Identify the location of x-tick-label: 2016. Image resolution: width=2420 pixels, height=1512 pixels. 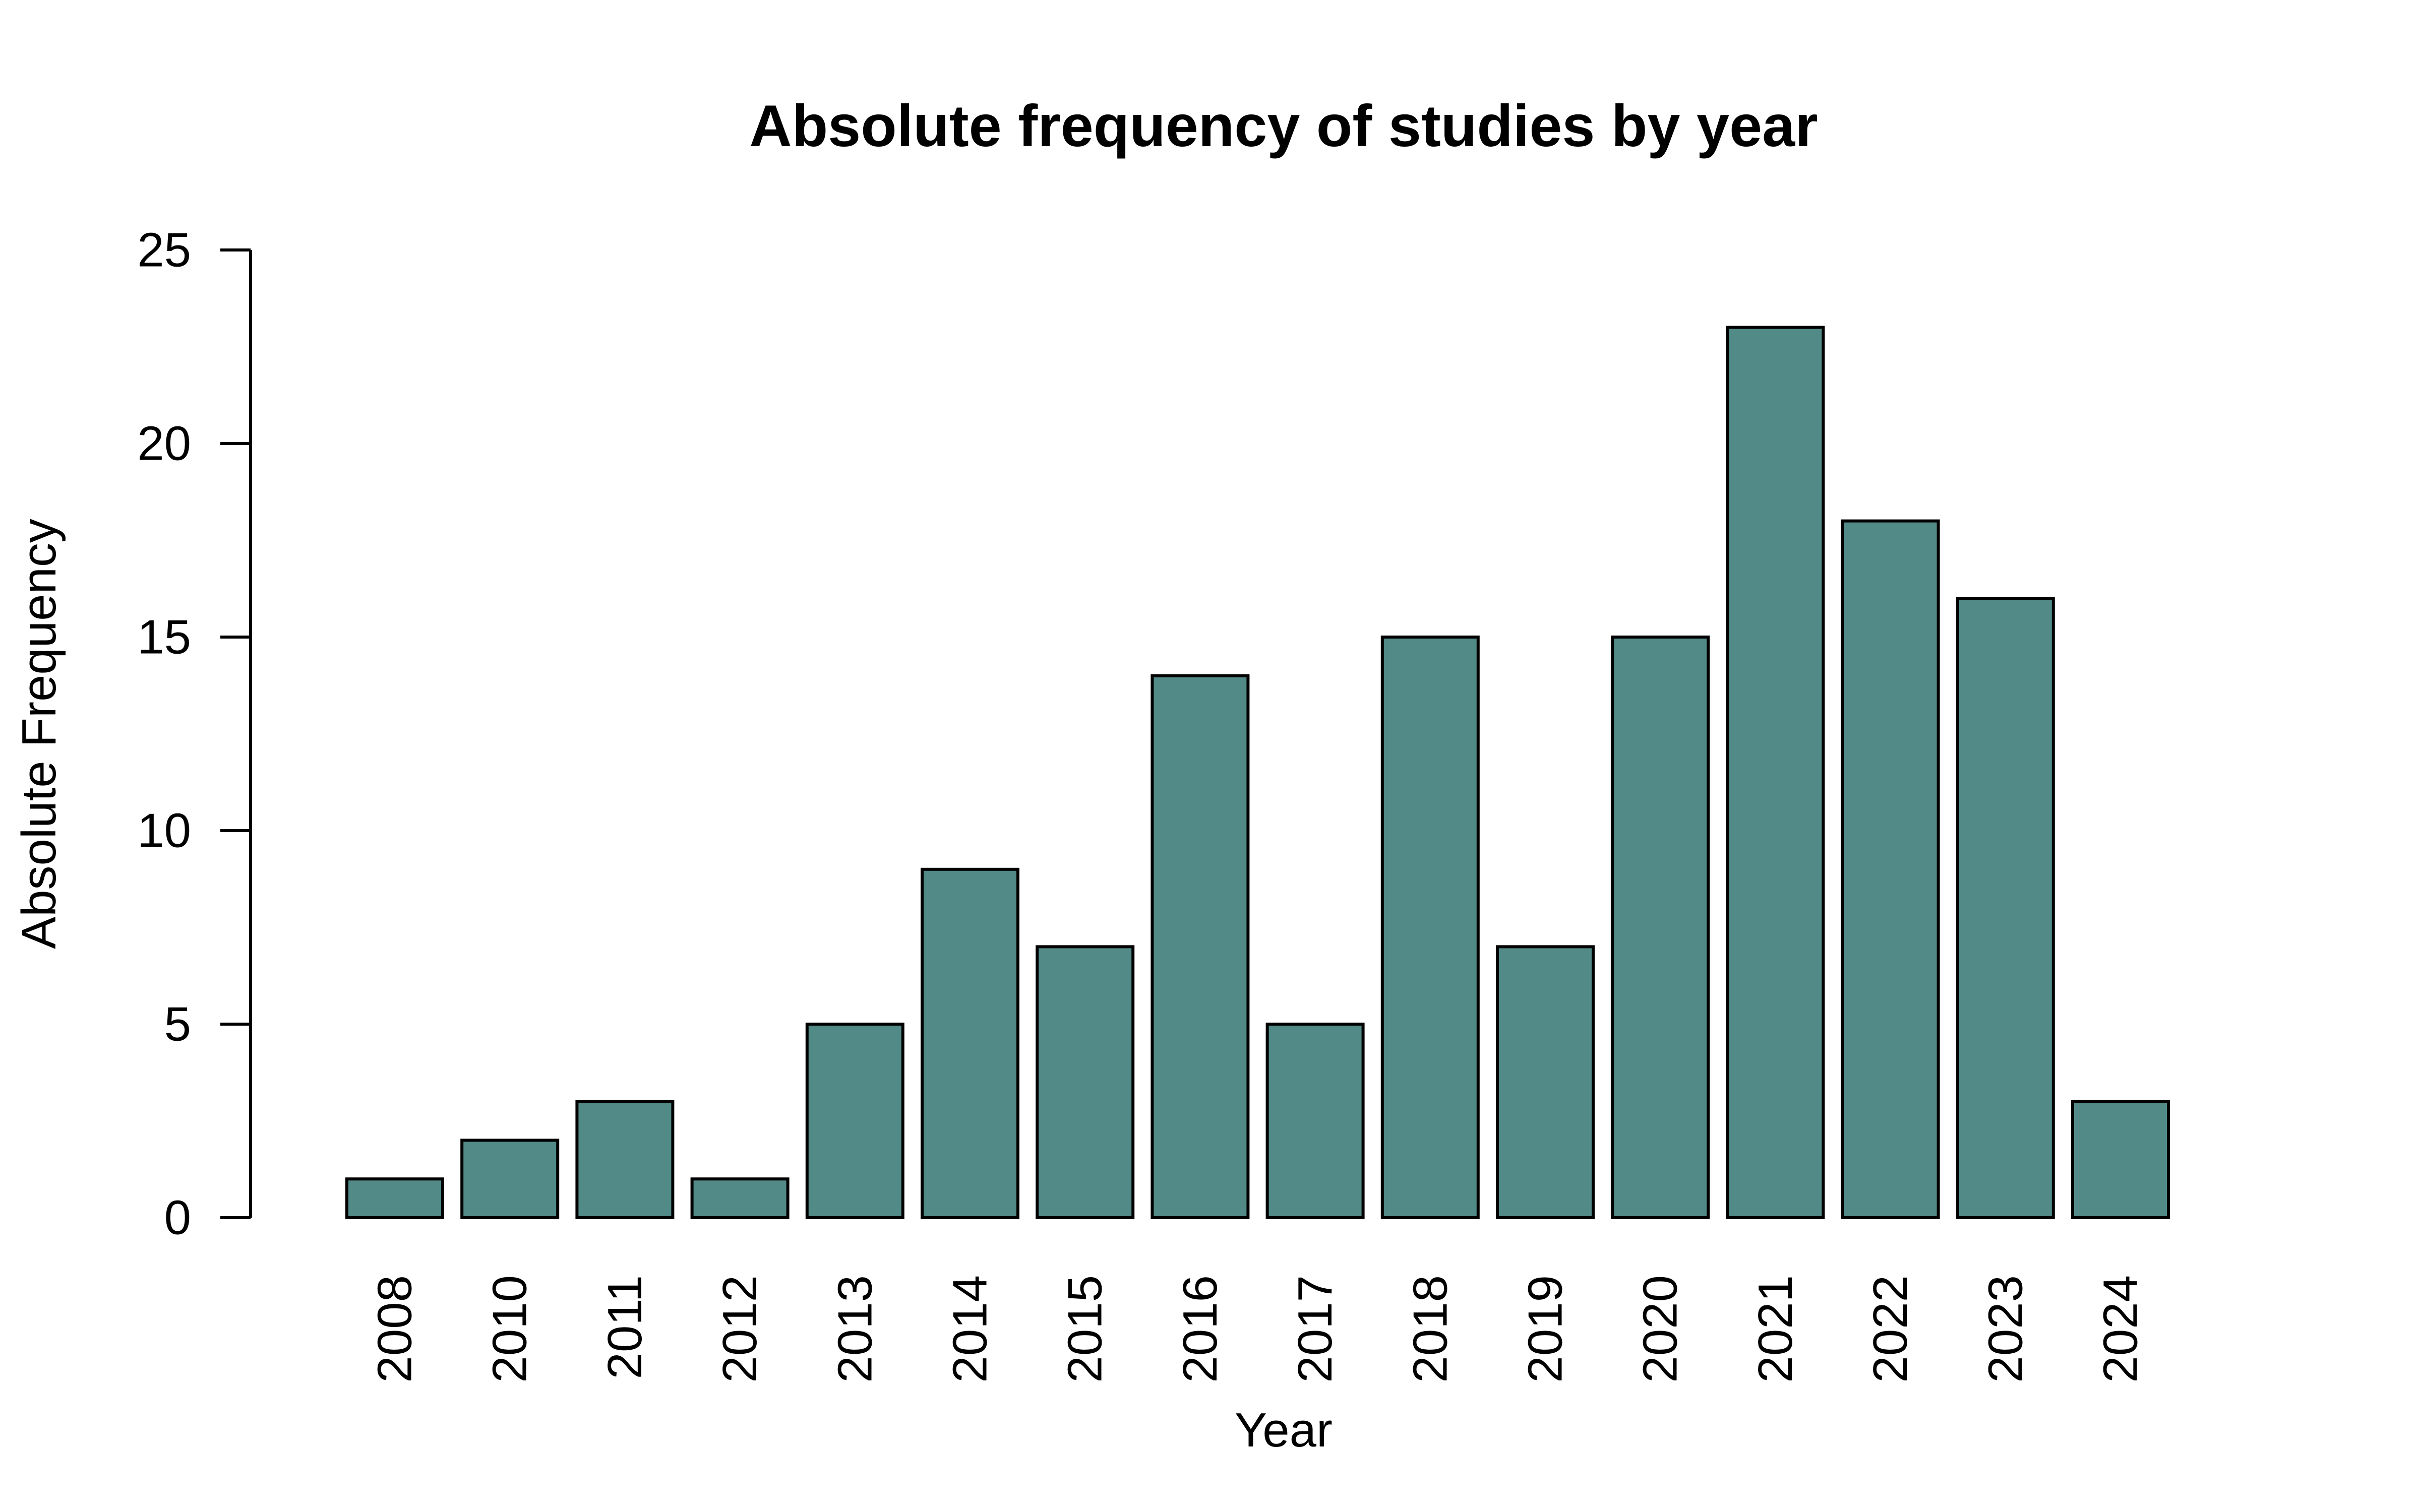
(1200, 1329).